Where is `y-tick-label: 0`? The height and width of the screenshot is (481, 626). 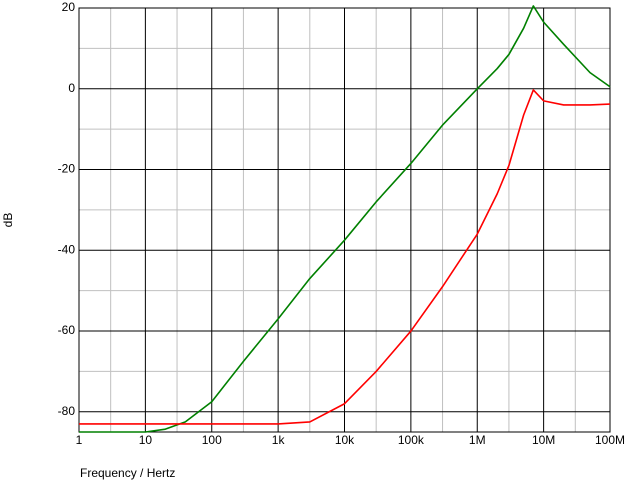 y-tick-label: 0 is located at coordinates (71, 88).